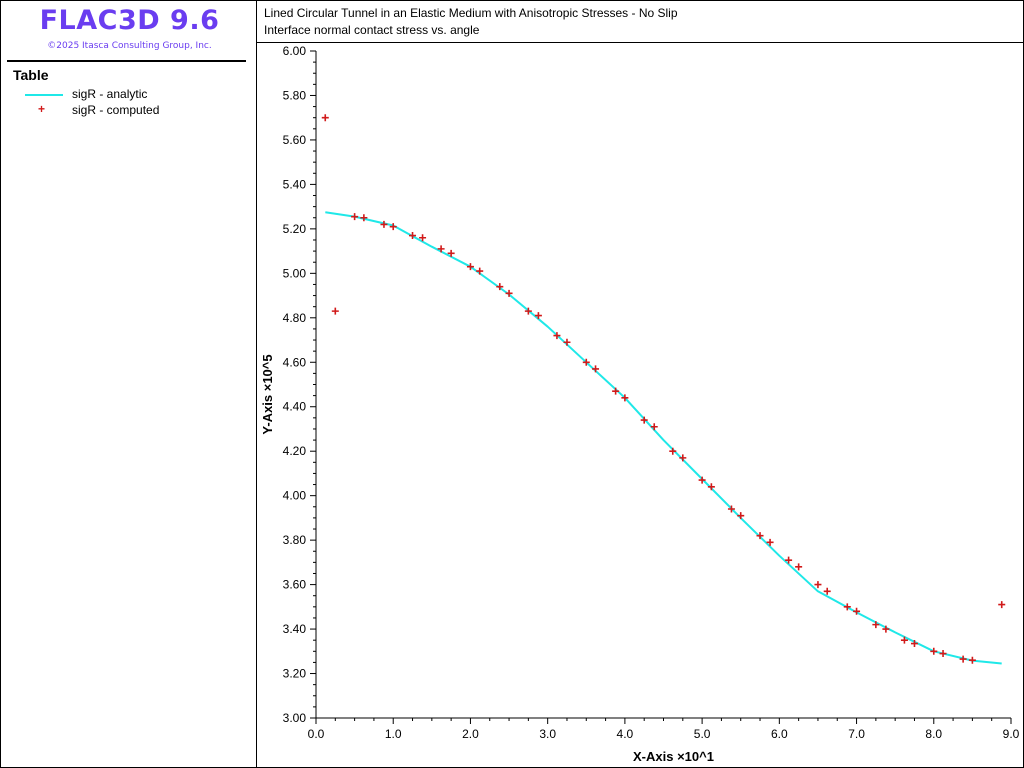  I want to click on y-tick-label: 4.00, so click(295, 496).